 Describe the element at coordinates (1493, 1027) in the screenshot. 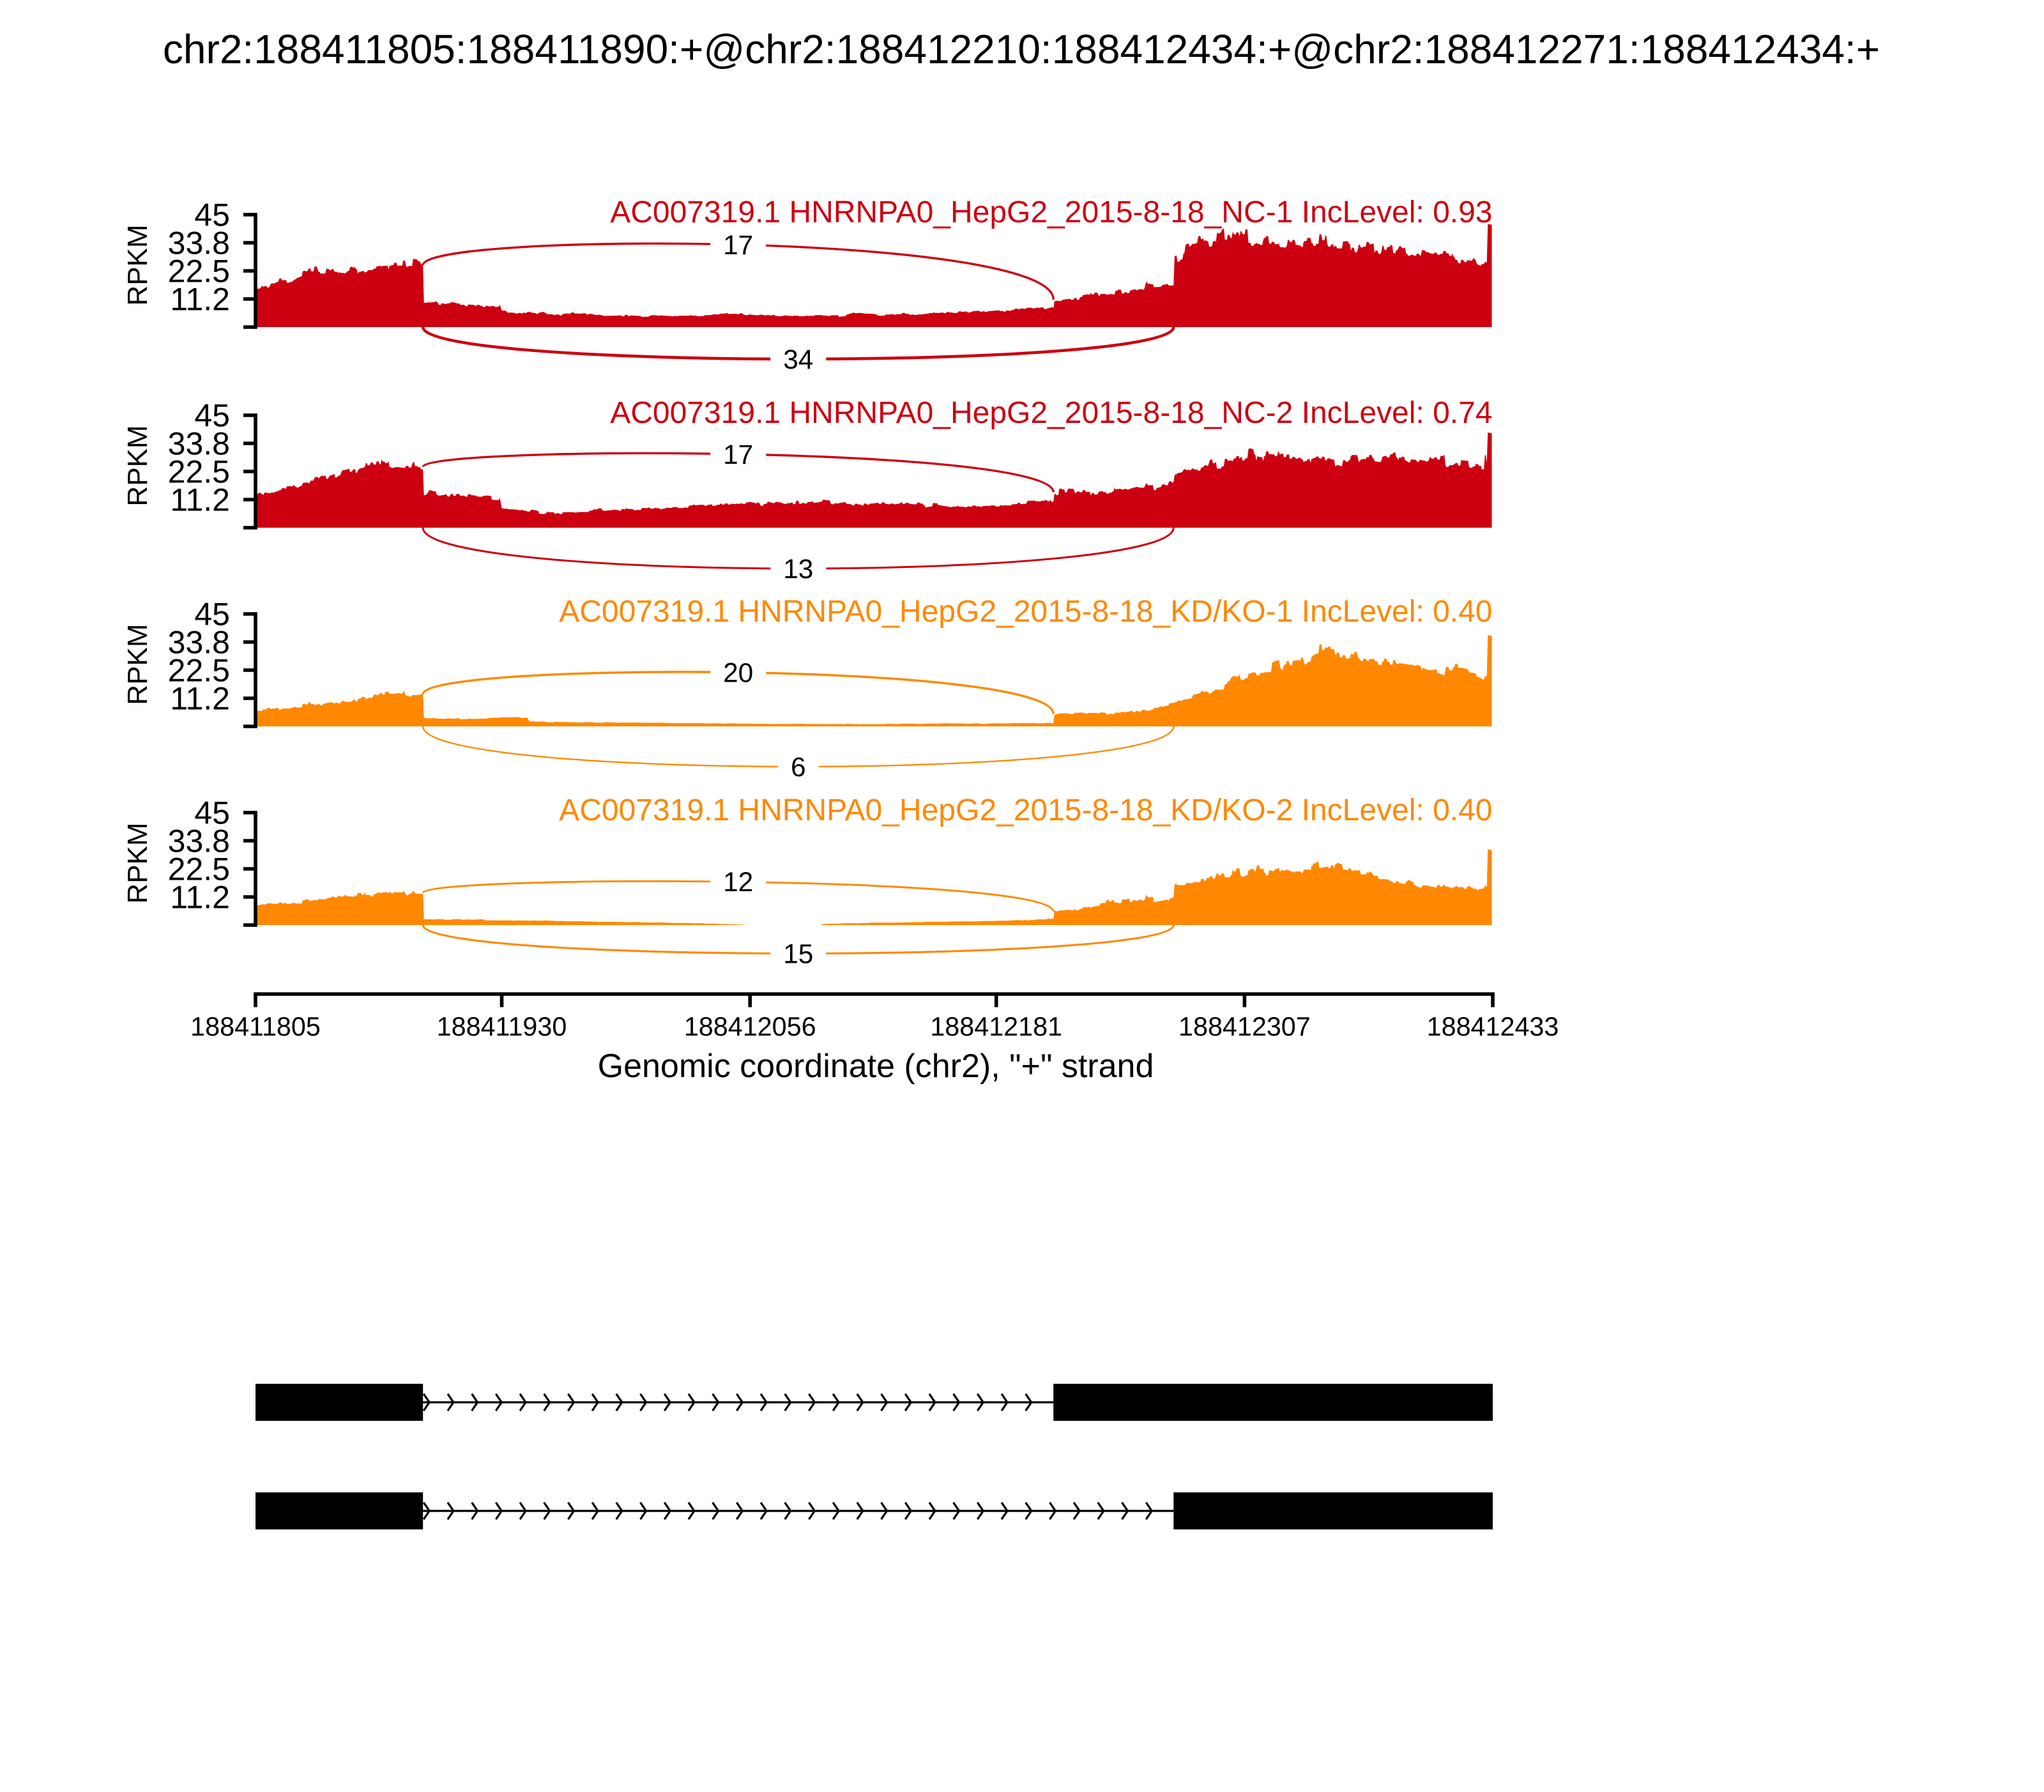

I see `svg-text: 188412433` at that location.